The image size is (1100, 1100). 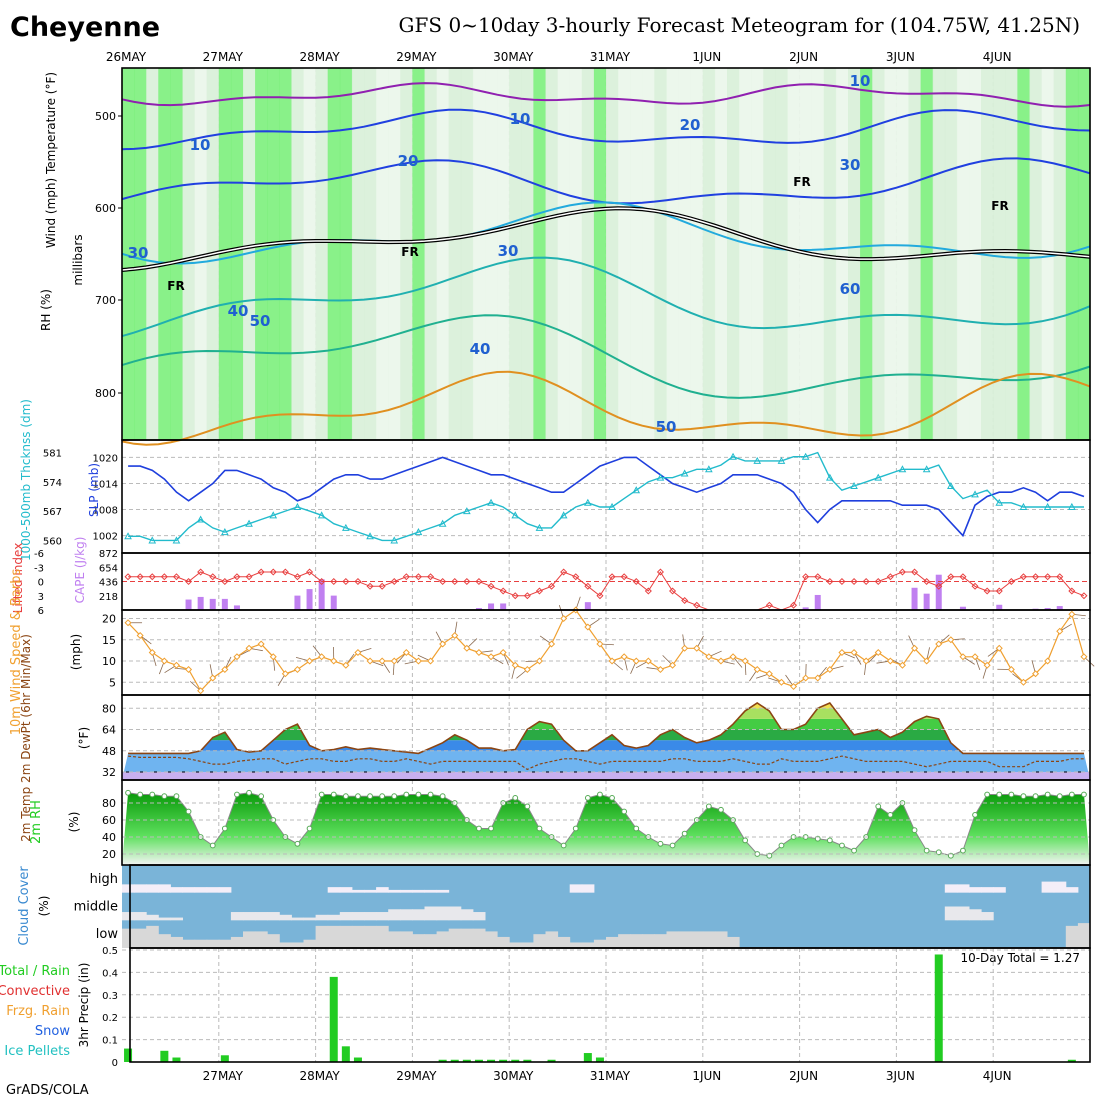 What do you see at coordinates (38, 1011) in the screenshot?
I see `precip-legend-item: Frzg. Rain` at bounding box center [38, 1011].